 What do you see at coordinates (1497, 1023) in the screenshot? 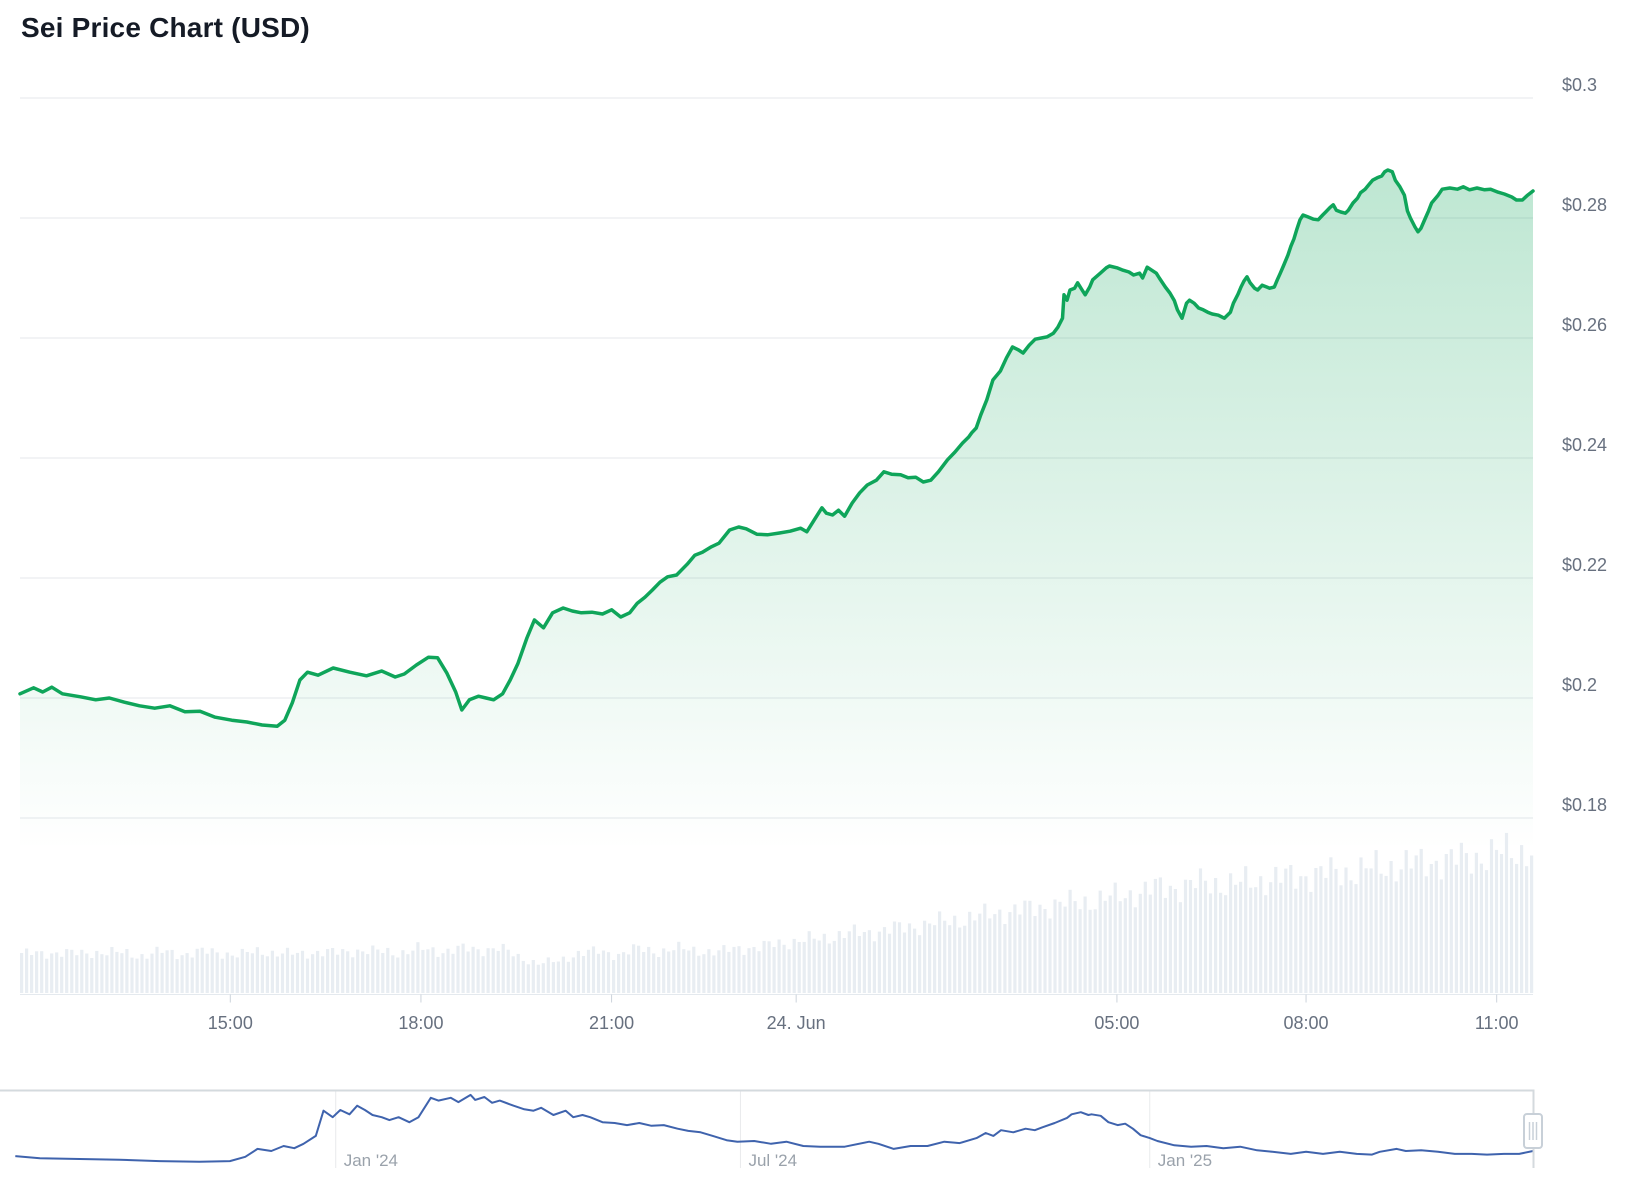
I see `x-axis-label: 11:00` at bounding box center [1497, 1023].